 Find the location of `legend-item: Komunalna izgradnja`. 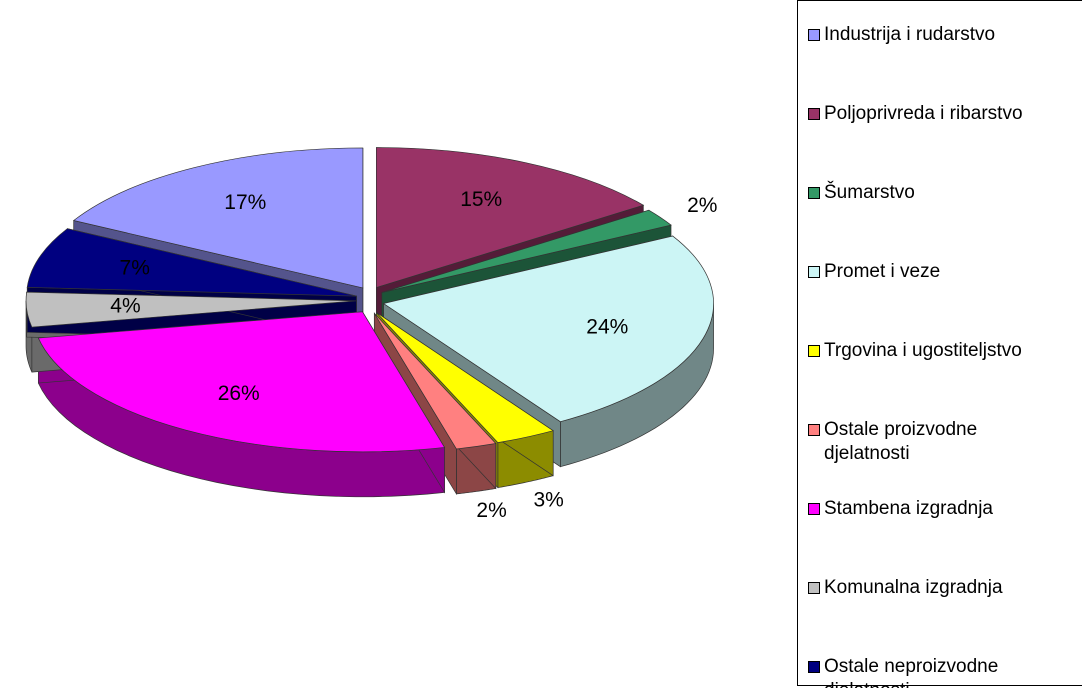

legend-item: Komunalna izgradnja is located at coordinates (936, 588).